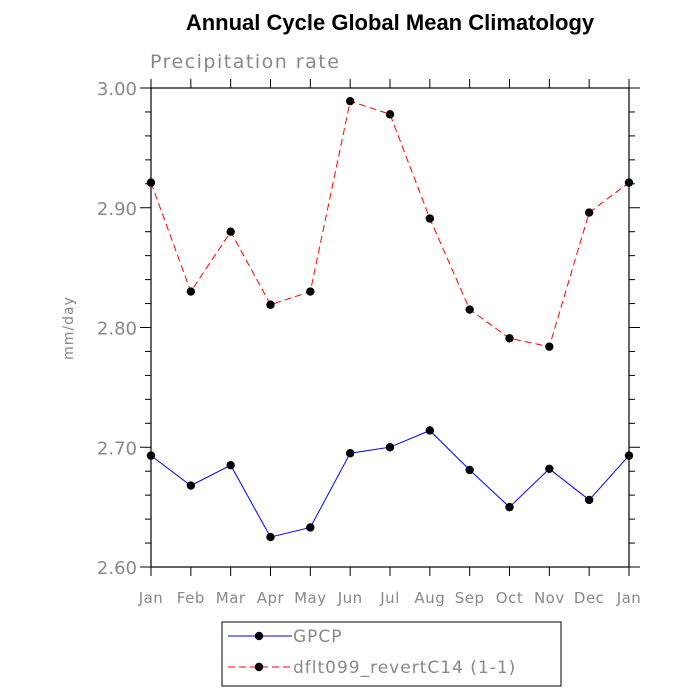 The height and width of the screenshot is (700, 700). What do you see at coordinates (310, 598) in the screenshot?
I see `x-tick-label: May` at bounding box center [310, 598].